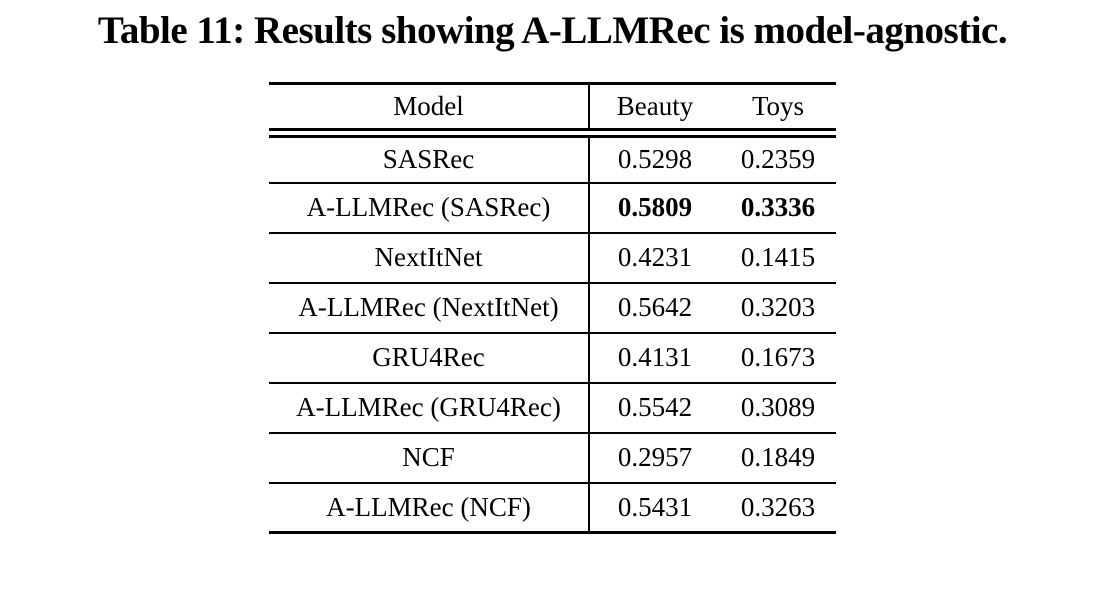 This screenshot has height=596, width=1105. What do you see at coordinates (778, 207) in the screenshot?
I see `toys-cell: 0.3336` at bounding box center [778, 207].